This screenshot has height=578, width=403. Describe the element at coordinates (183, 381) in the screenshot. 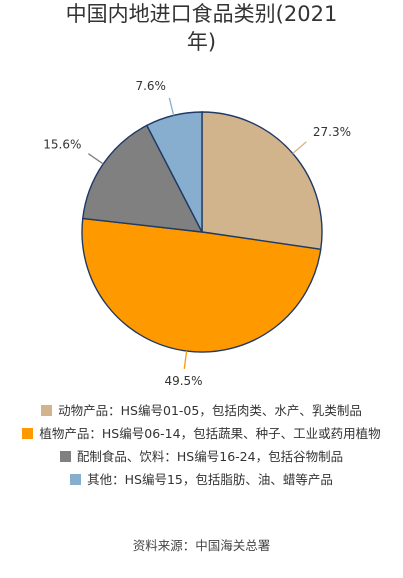

I see `data-label: 49.5%` at that location.